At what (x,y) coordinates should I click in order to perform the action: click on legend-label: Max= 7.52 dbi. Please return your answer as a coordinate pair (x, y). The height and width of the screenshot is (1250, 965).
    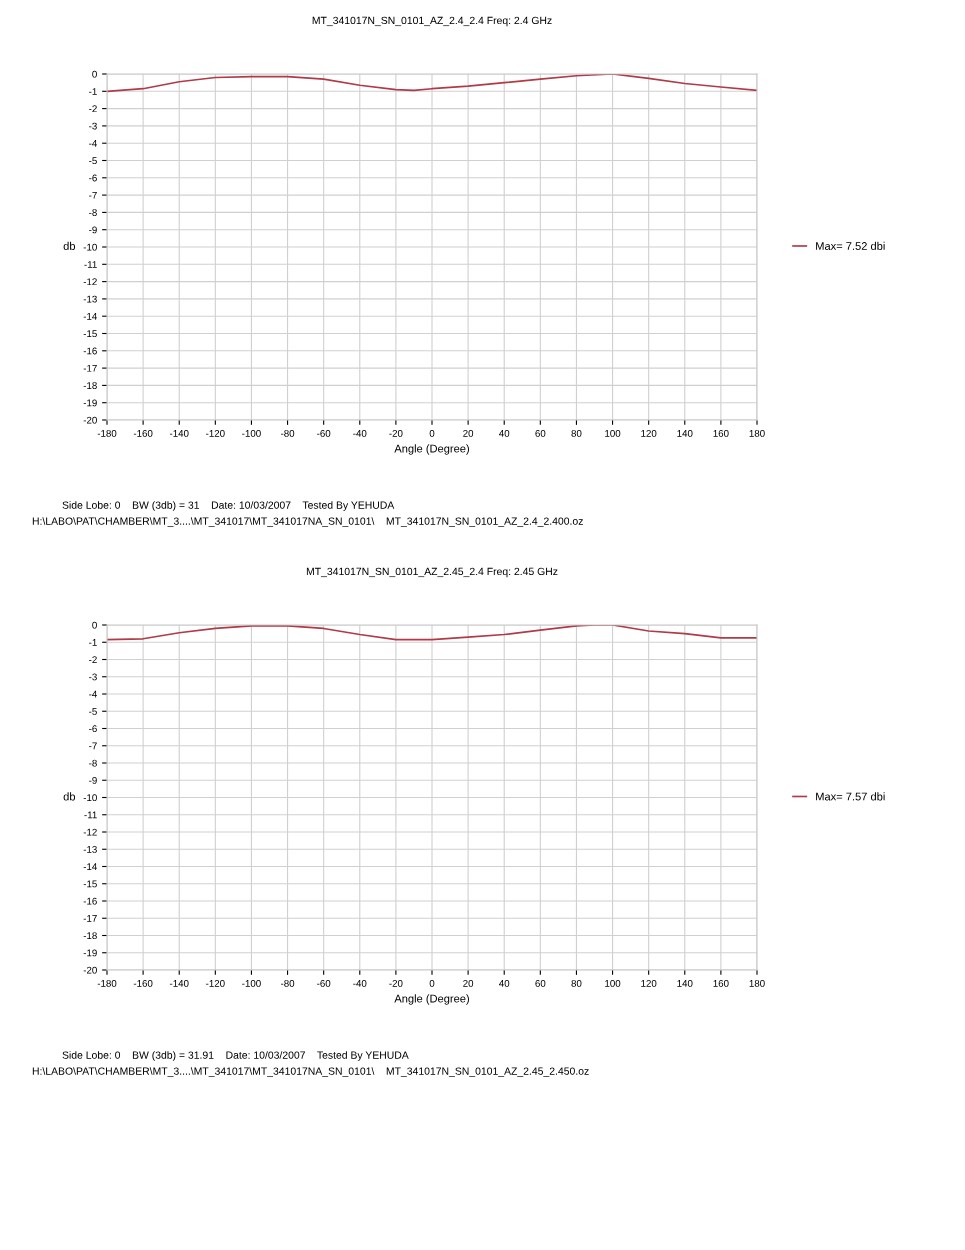
    Looking at the image, I should click on (850, 245).